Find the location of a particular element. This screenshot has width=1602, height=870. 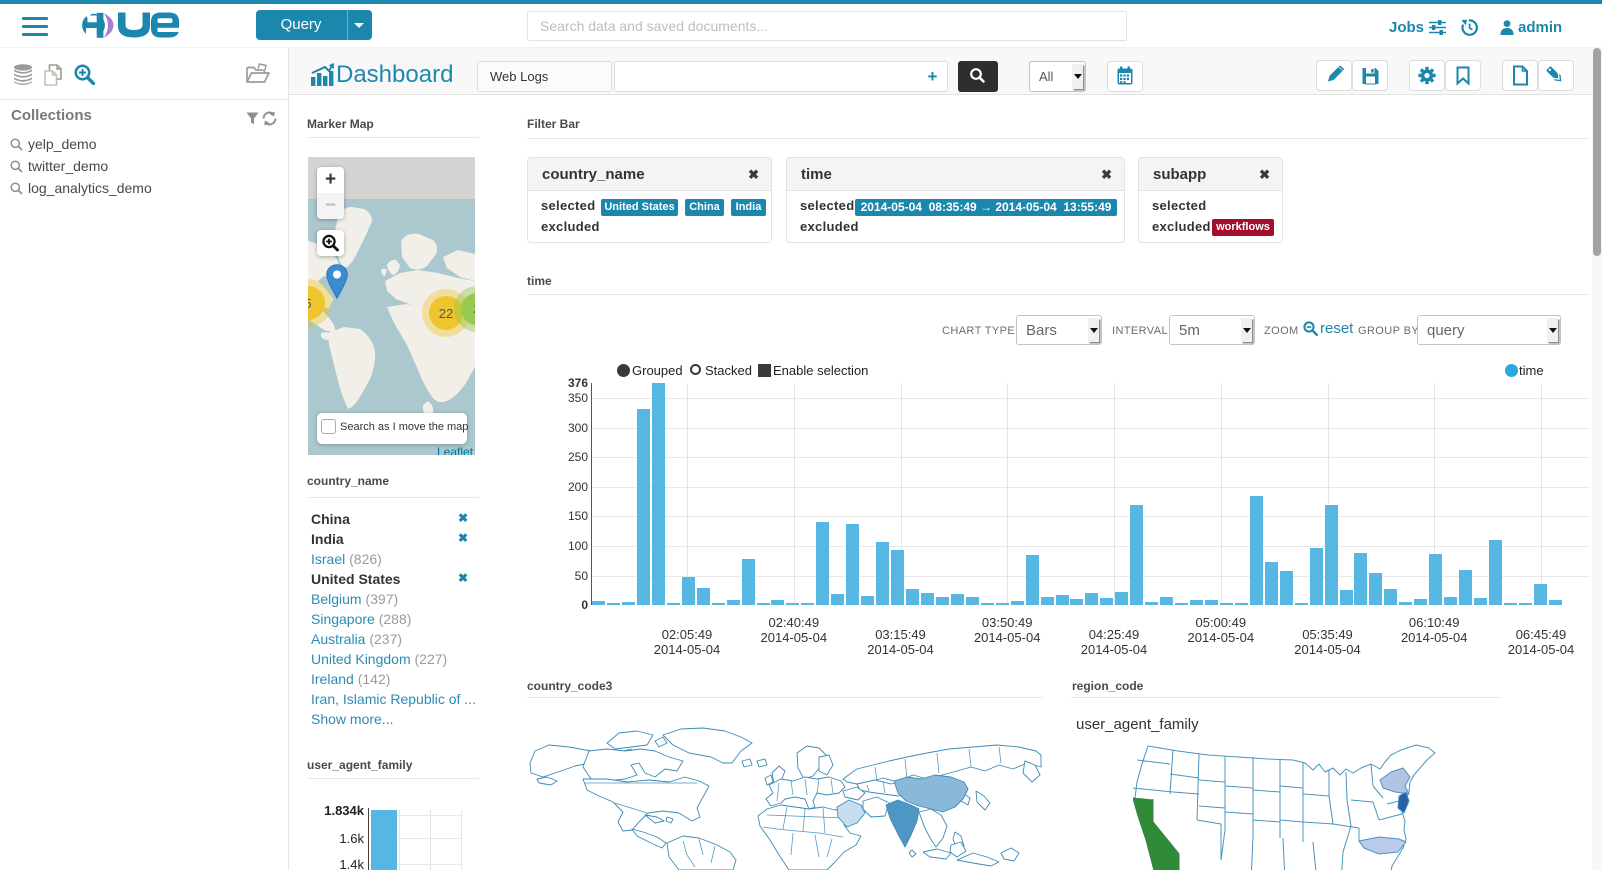

svg-text: 22 is located at coordinates (446, 313).